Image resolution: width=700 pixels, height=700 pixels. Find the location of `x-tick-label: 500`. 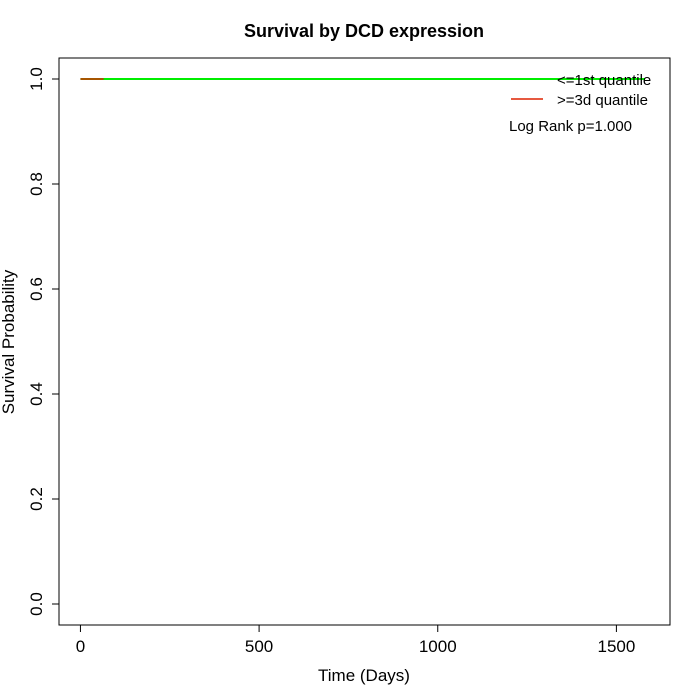

x-tick-label: 500 is located at coordinates (259, 646).